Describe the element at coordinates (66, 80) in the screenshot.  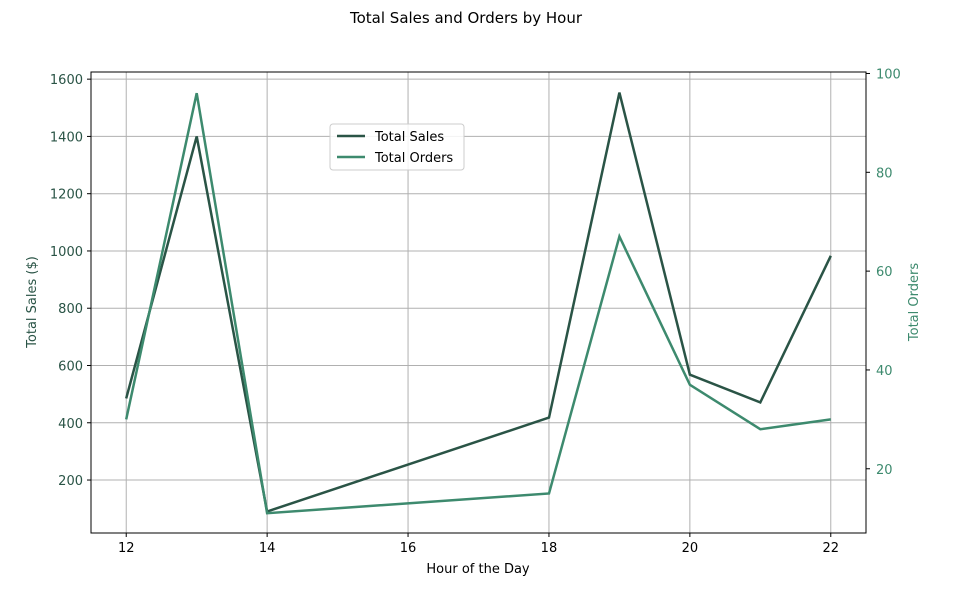
I see `y-left-tick-label: 1600` at that location.